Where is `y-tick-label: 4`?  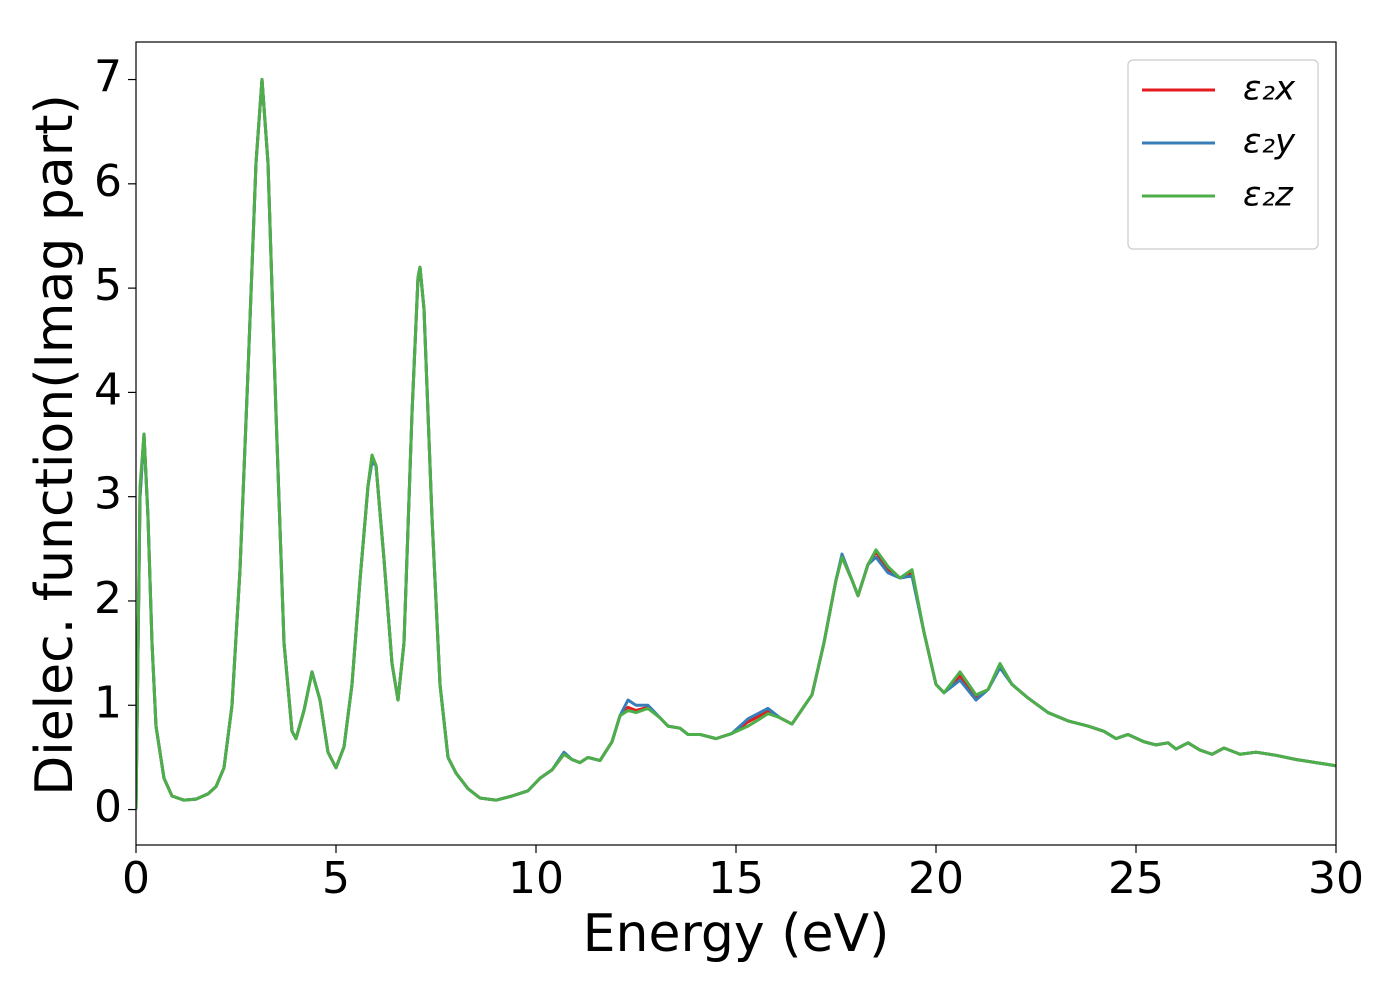 y-tick-label: 4 is located at coordinates (108, 389).